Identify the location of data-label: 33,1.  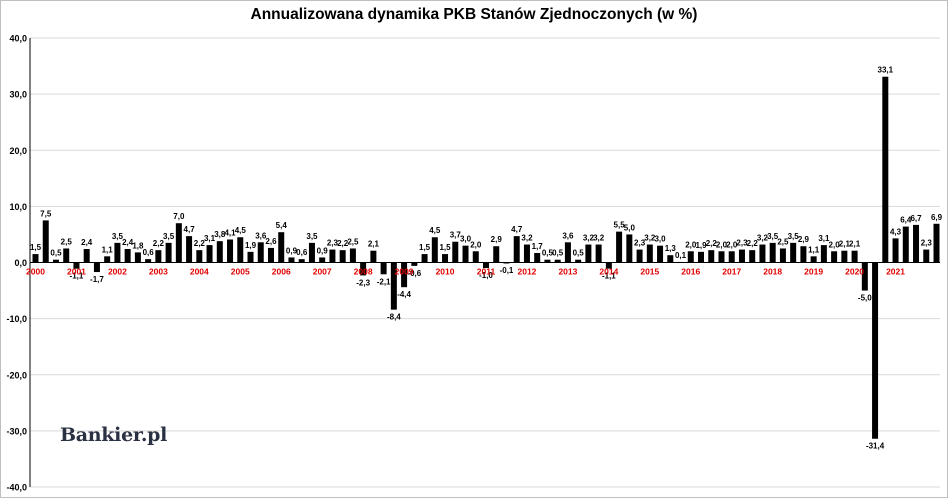
(886, 70).